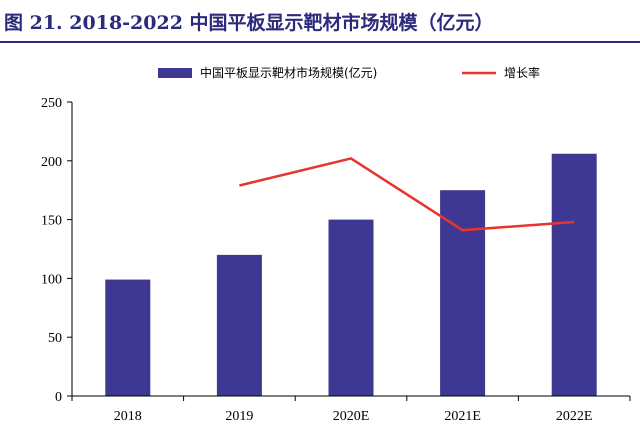 Image resolution: width=640 pixels, height=447 pixels. I want to click on y-tick-label: 100, so click(51, 279).